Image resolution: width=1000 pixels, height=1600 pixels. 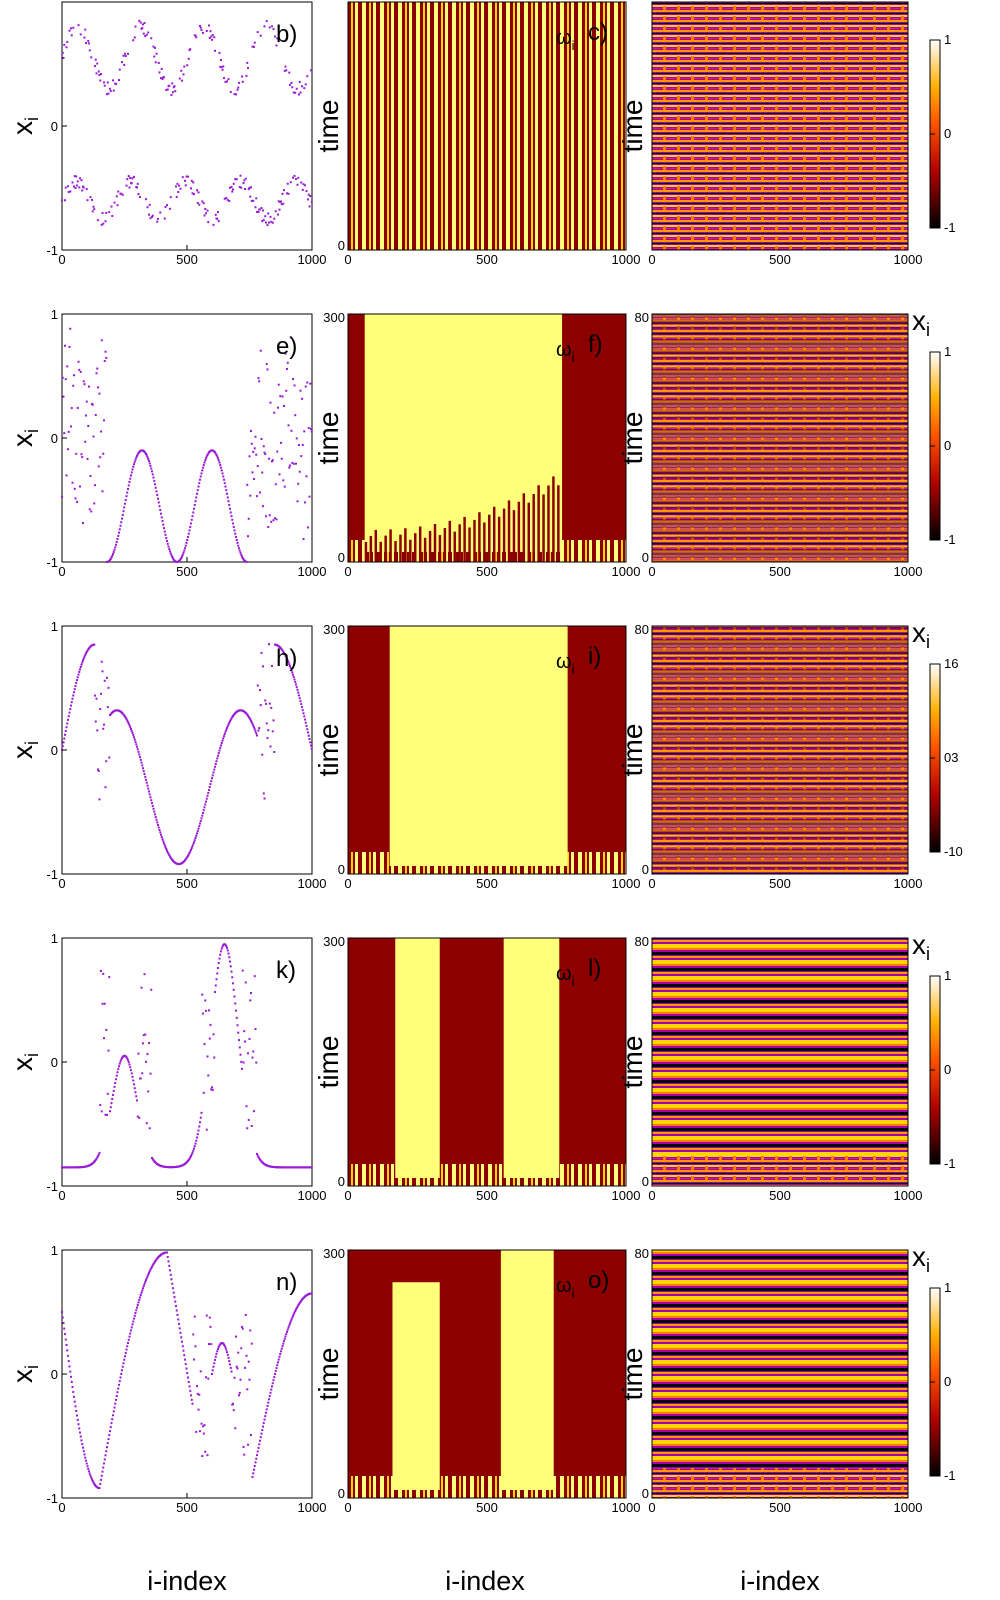 What do you see at coordinates (953, 851) in the screenshot?
I see `colorbar-tick-label: -10` at bounding box center [953, 851].